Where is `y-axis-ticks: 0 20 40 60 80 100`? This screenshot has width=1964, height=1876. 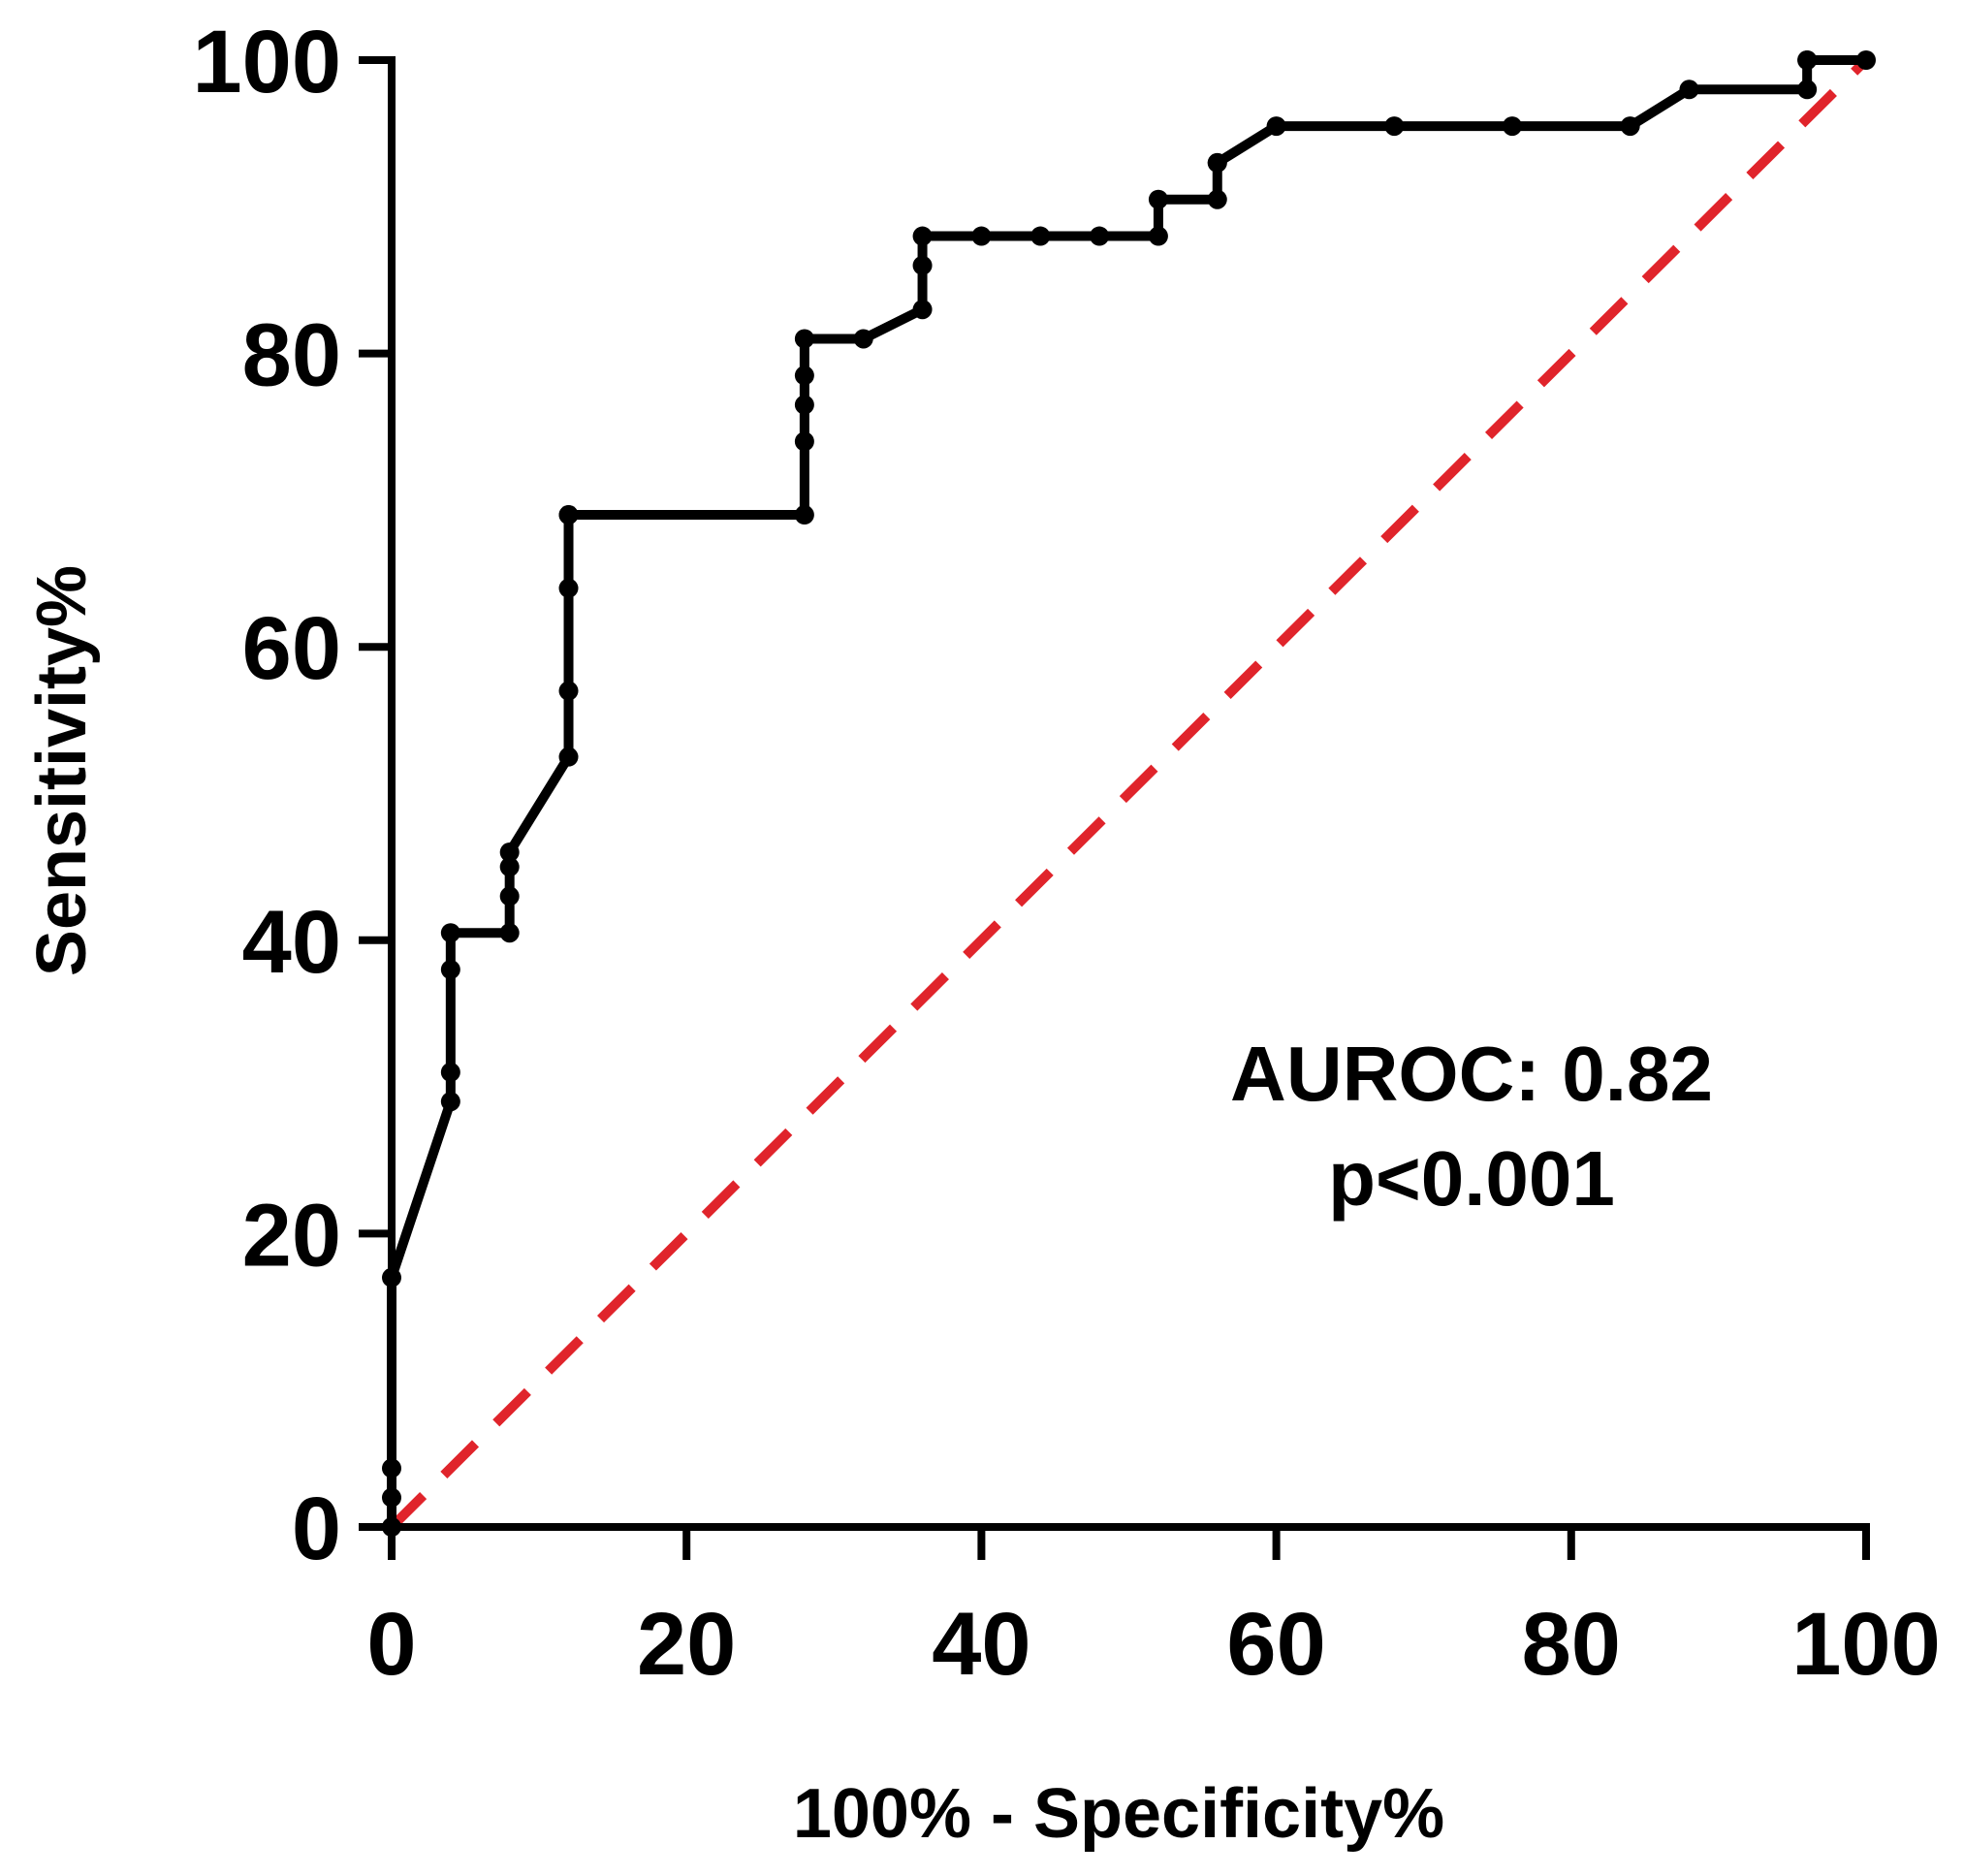
y-axis-ticks: 0 20 40 60 80 100 is located at coordinates (292, 795).